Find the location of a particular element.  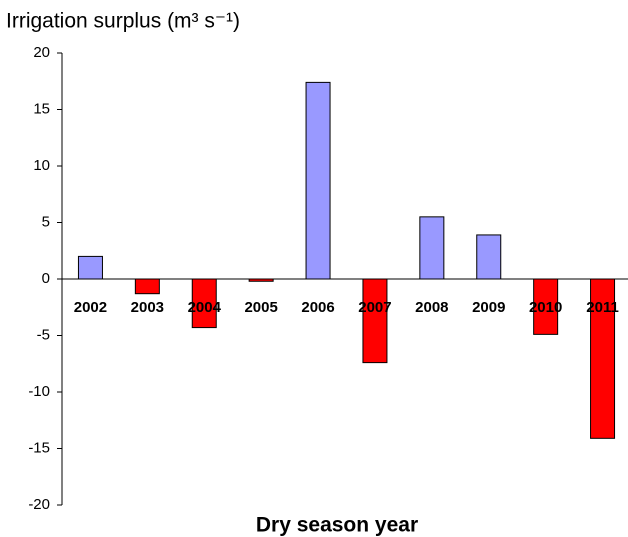

y-tick-label: -10 is located at coordinates (39, 391).